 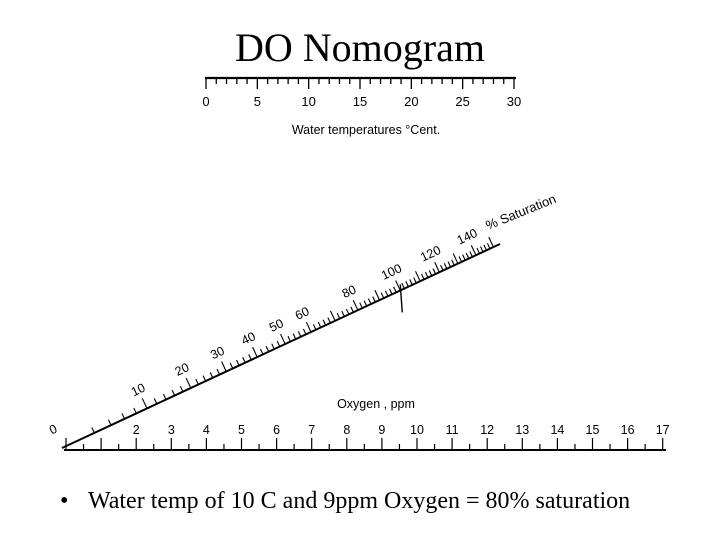 What do you see at coordinates (401, 430) in the screenshot?
I see `oxygen-tick-labels: 2 3 4 5 6 7 8 9 10 11 12 13 14 15 16 17` at bounding box center [401, 430].